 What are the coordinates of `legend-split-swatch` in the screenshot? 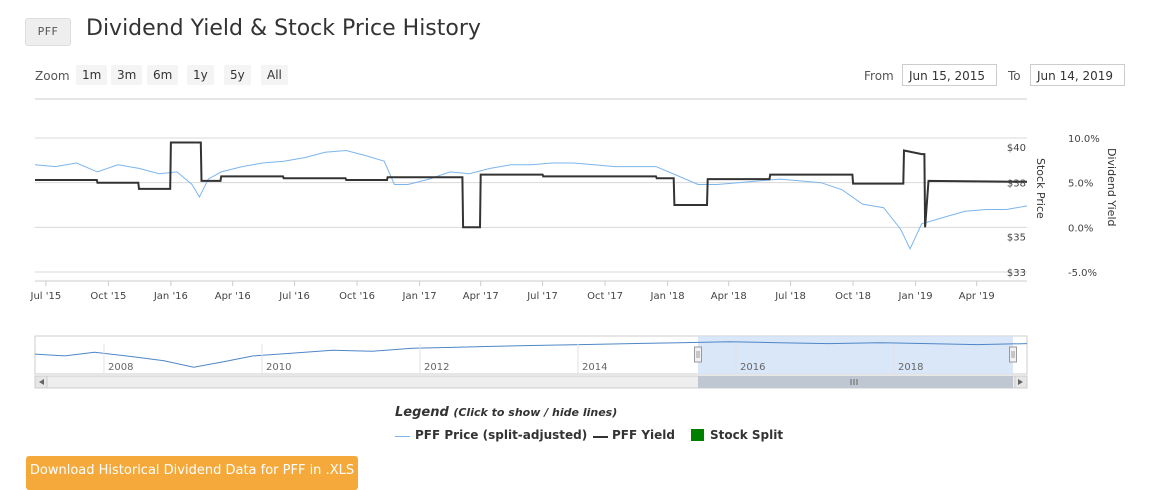 It's located at (697, 435).